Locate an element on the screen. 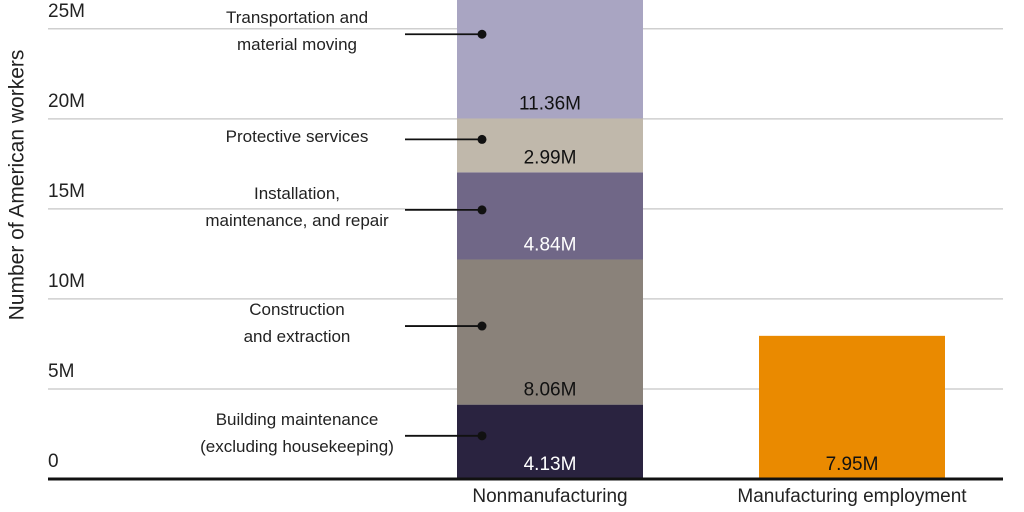 The width and height of the screenshot is (1024, 512). y-tick-label: 0 is located at coordinates (53, 461).